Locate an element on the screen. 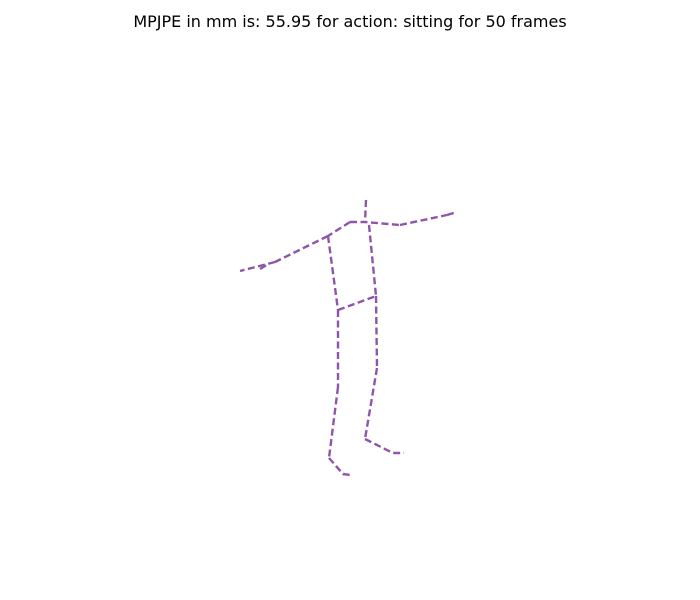  bone-left-foot is located at coordinates (339, 467).